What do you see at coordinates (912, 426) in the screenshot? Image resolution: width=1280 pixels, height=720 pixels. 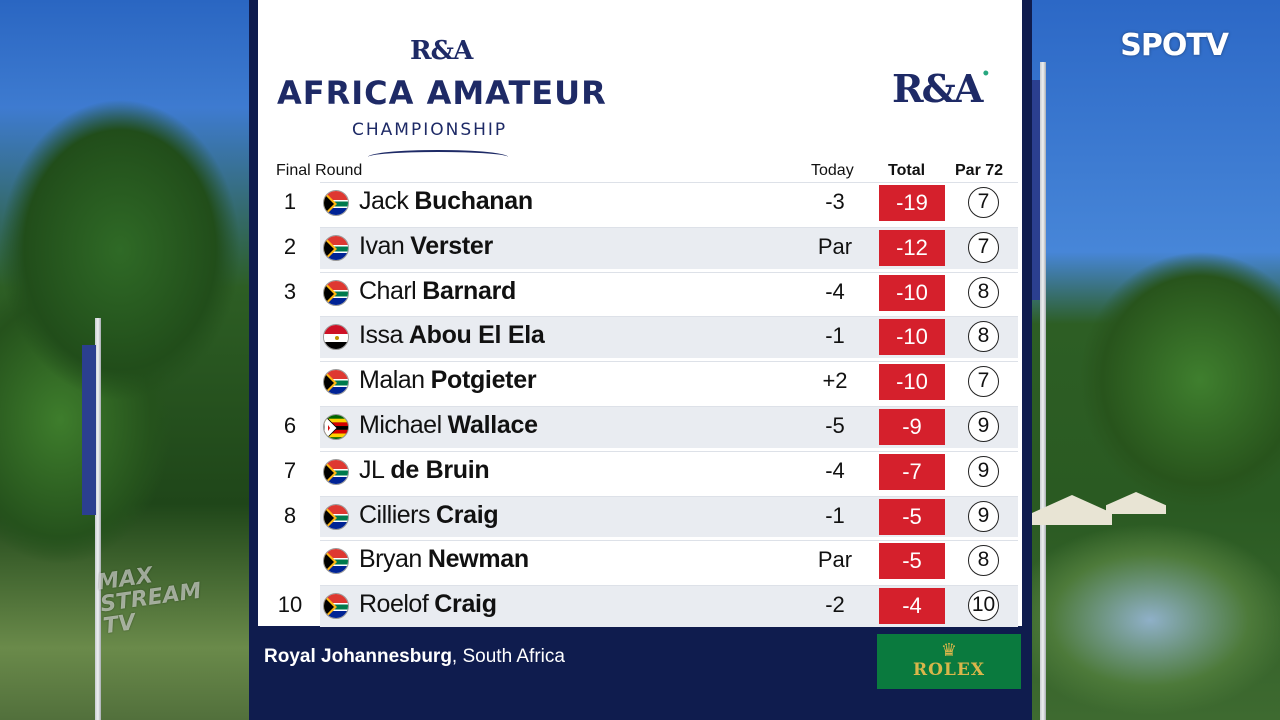 I see `total-score: -9` at bounding box center [912, 426].